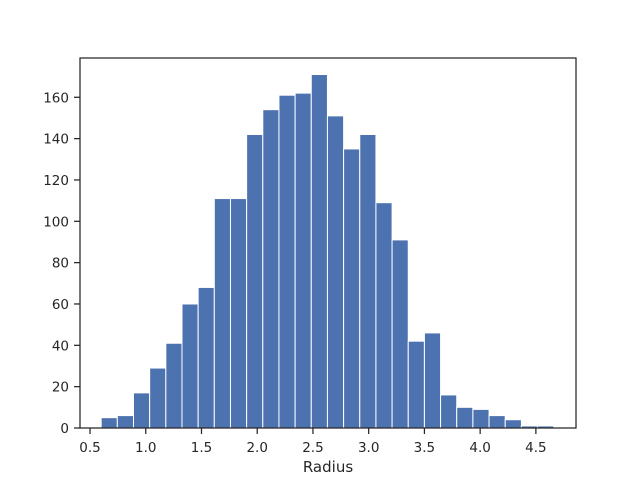 The width and height of the screenshot is (640, 480). What do you see at coordinates (56, 222) in the screenshot?
I see `y-tick-label: 100` at bounding box center [56, 222].